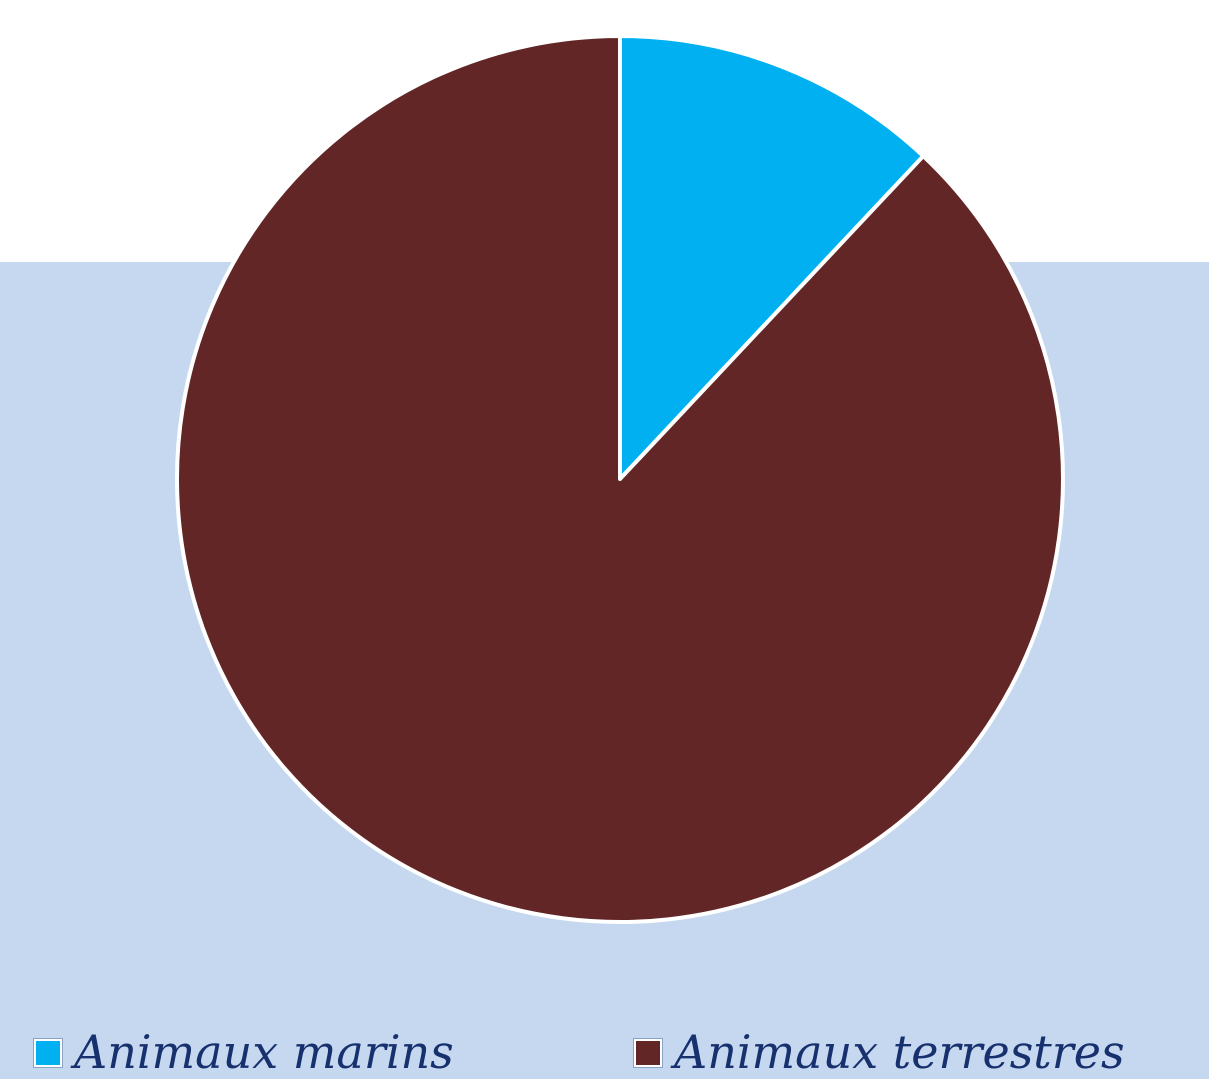  Describe the element at coordinates (899, 1052) in the screenshot. I see `legend-label-animaux-terrestres: Animaux terrestres` at that location.